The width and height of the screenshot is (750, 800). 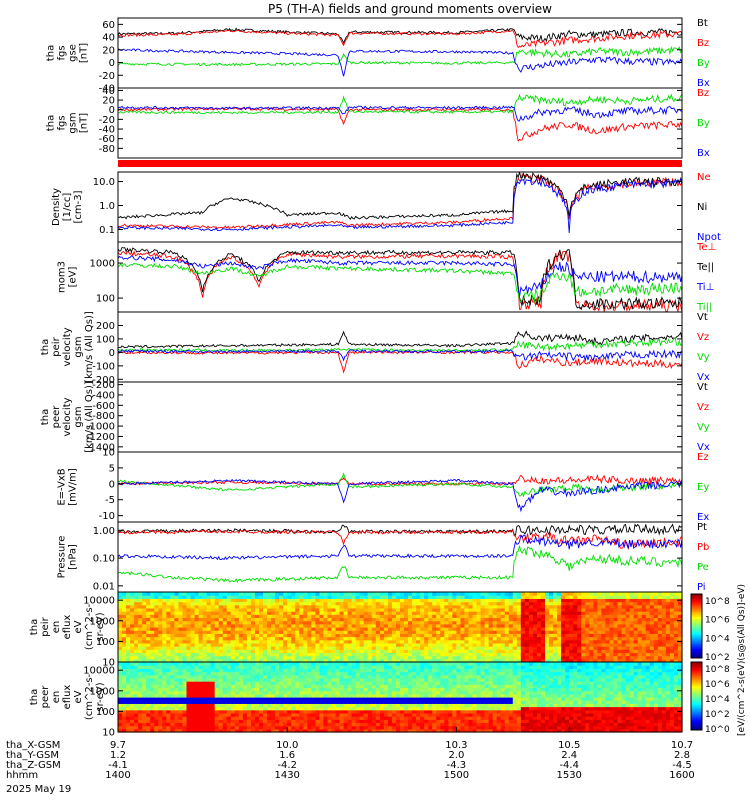 What do you see at coordinates (78, 346) in the screenshot?
I see `y-axis-label-line: gsm` at bounding box center [78, 346].